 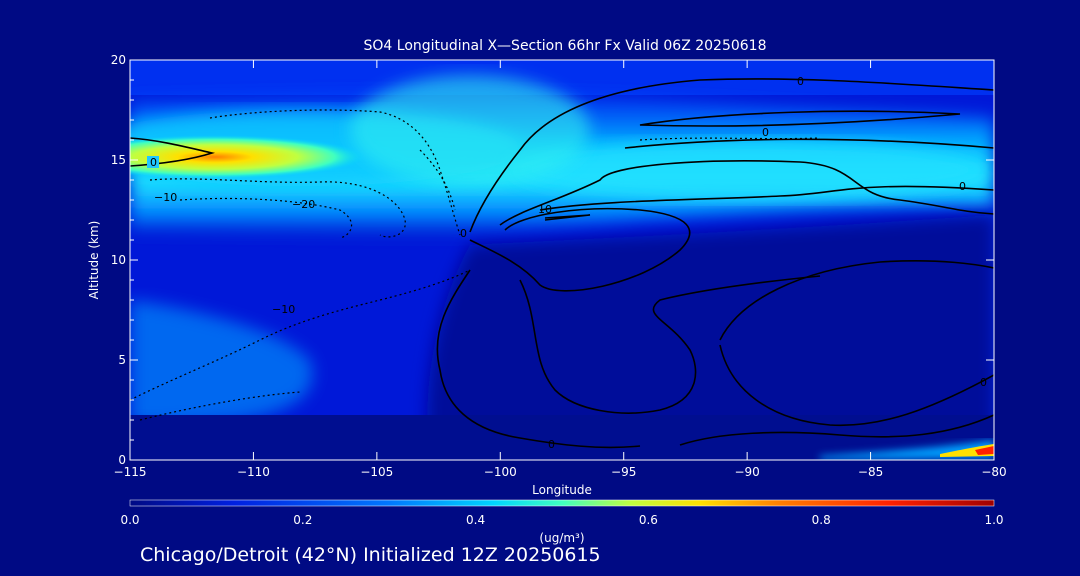 What do you see at coordinates (993, 520) in the screenshot?
I see `colorbar-tick-label: 1.0` at bounding box center [993, 520].